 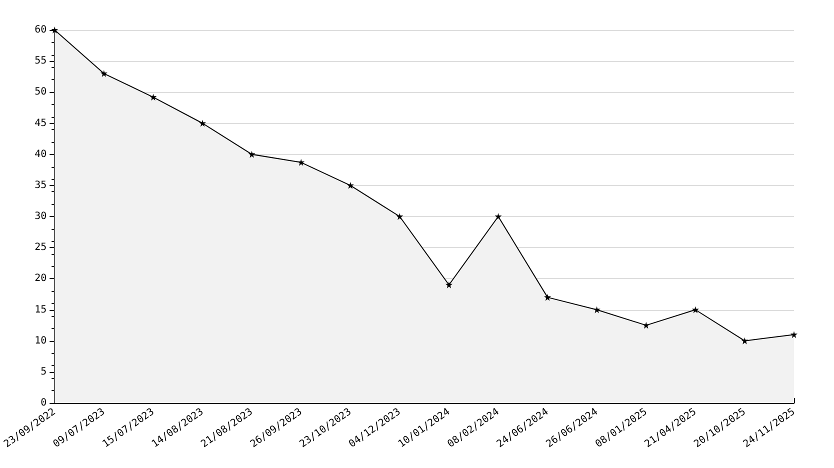 I want to click on y-tick-label: 35, so click(x=40, y=185).